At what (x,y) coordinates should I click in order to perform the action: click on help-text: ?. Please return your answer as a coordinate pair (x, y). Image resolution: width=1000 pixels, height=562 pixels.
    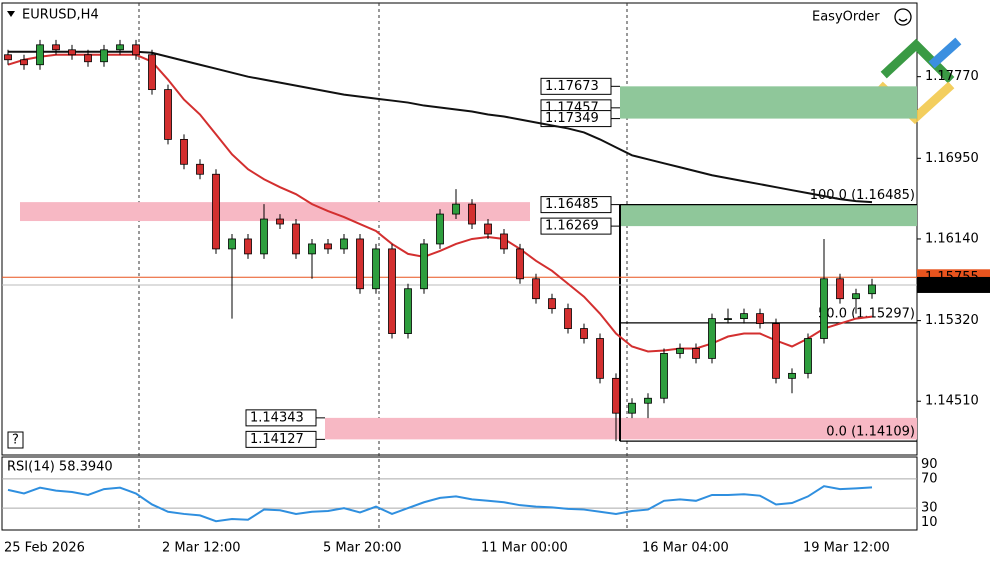
    Looking at the image, I should click on (15, 440).